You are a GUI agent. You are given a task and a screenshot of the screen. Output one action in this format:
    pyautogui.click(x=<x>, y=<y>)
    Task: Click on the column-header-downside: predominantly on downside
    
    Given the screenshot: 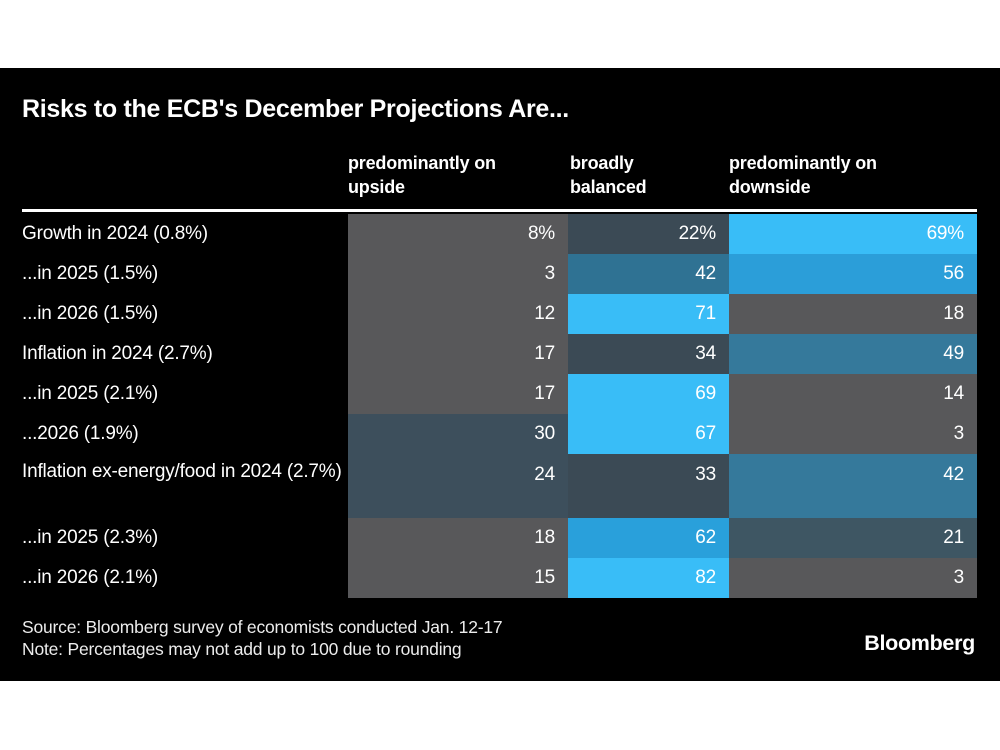 What is the action you would take?
    pyautogui.click(x=803, y=175)
    